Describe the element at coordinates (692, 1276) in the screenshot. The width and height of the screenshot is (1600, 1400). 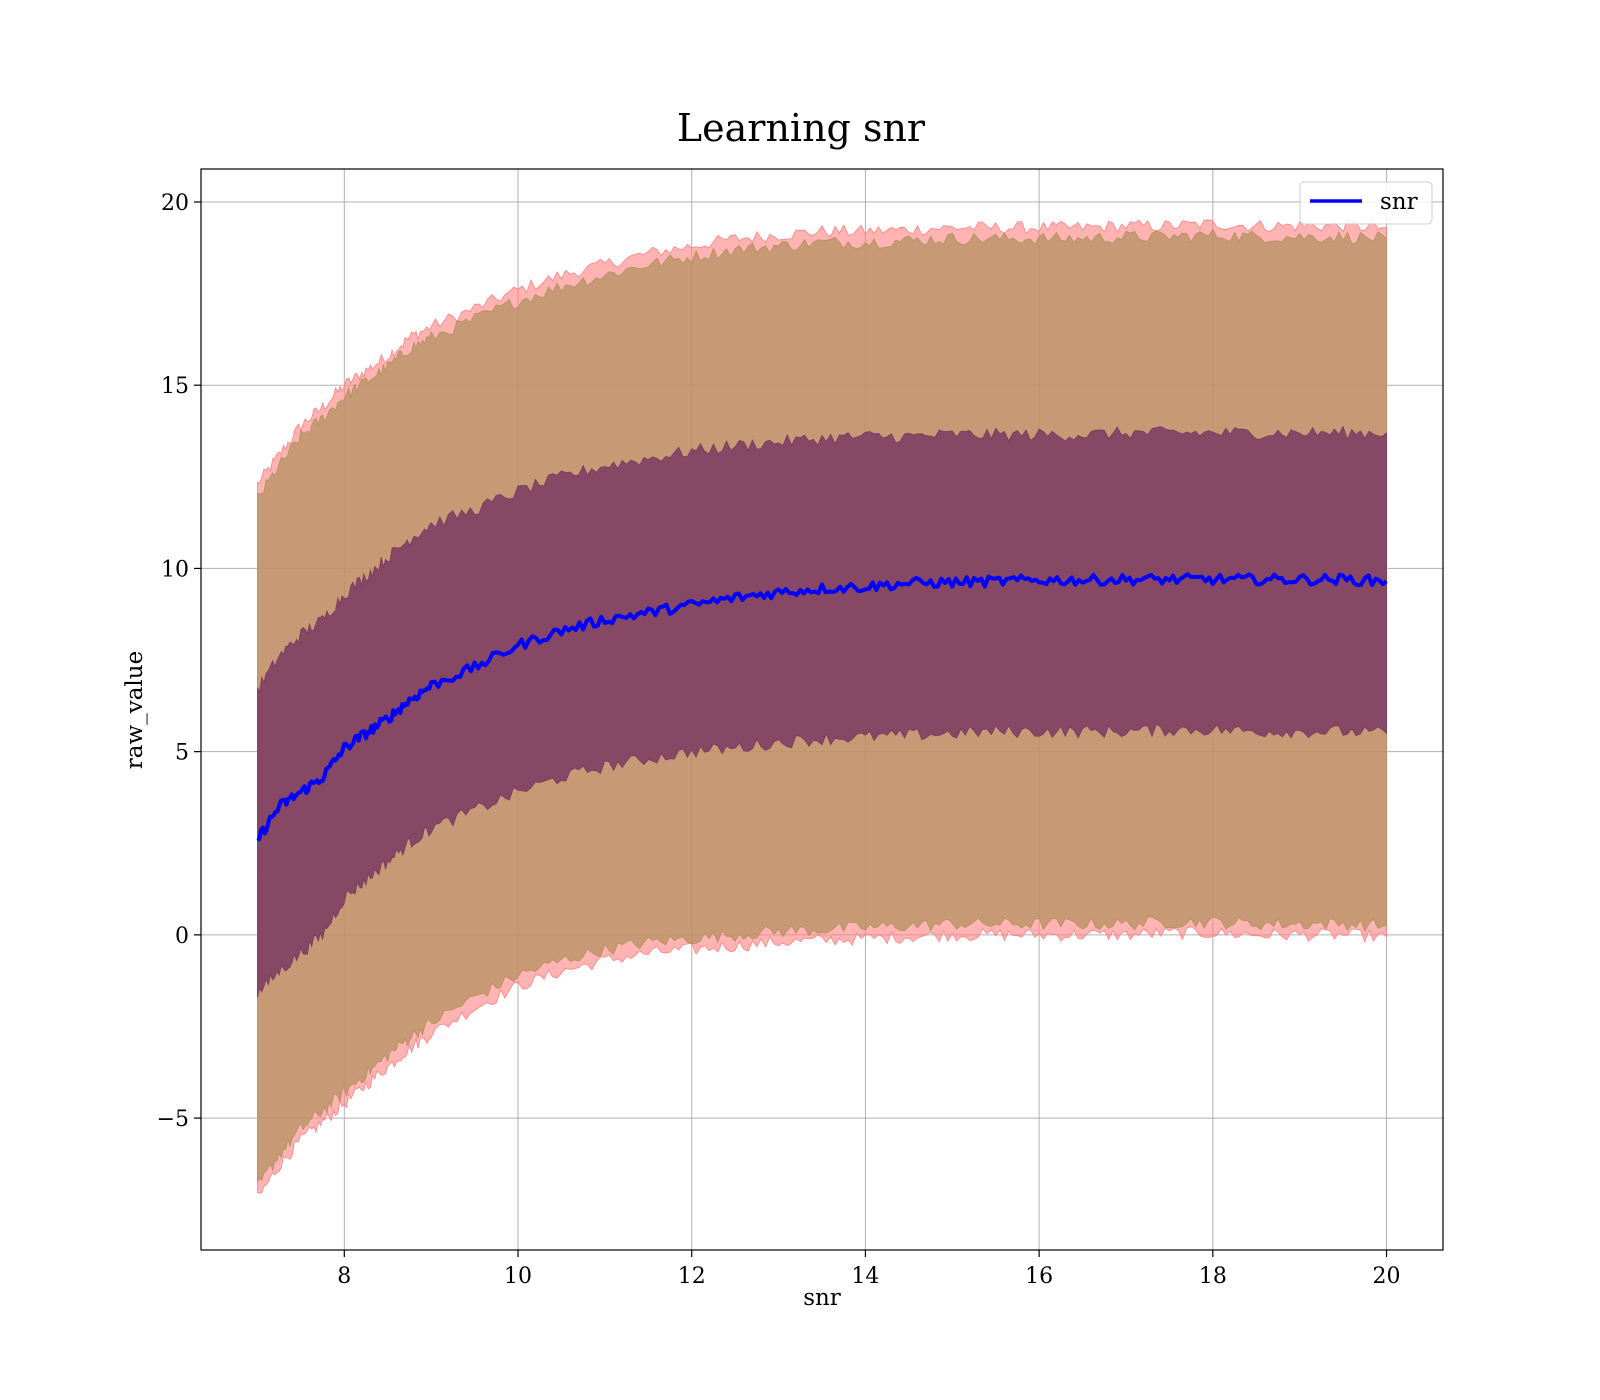
I see `x-tick-label-12: 12` at that location.